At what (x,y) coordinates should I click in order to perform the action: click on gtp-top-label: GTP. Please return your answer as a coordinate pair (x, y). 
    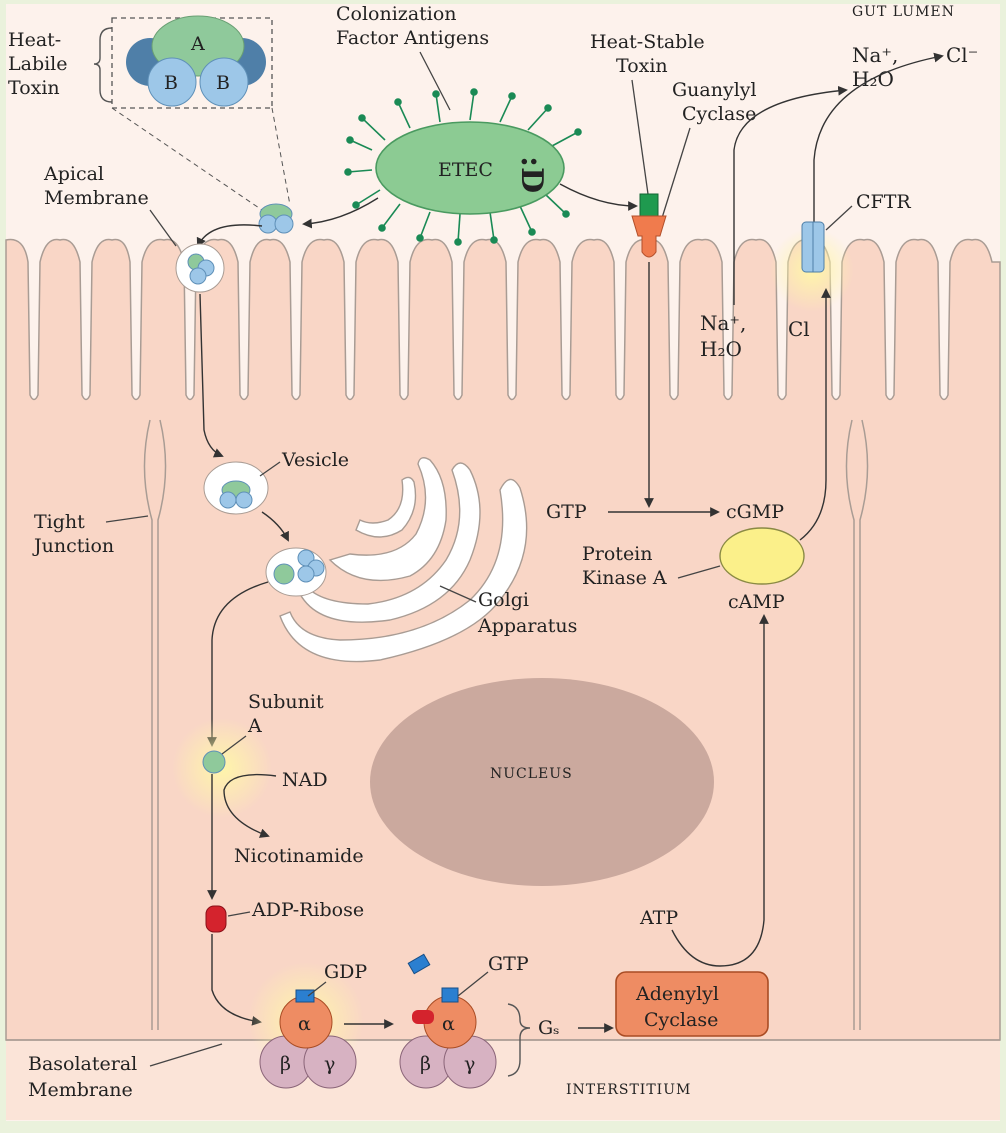
    Looking at the image, I should click on (566, 512).